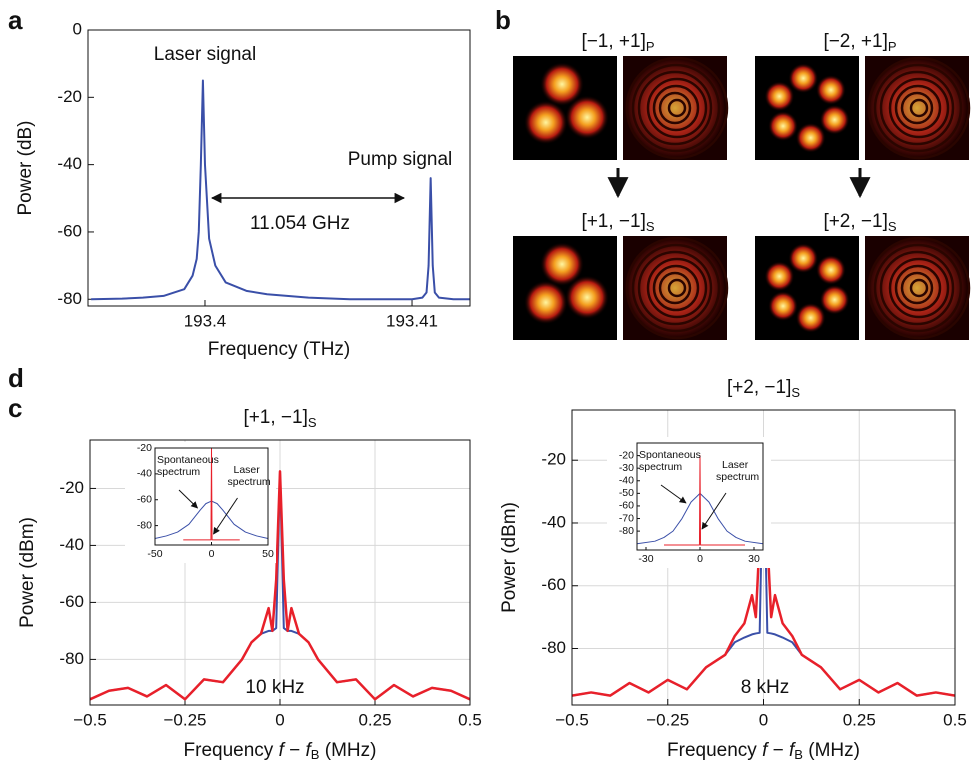 This screenshot has width=972, height=772. I want to click on annotation: Pump signal, so click(400, 159).